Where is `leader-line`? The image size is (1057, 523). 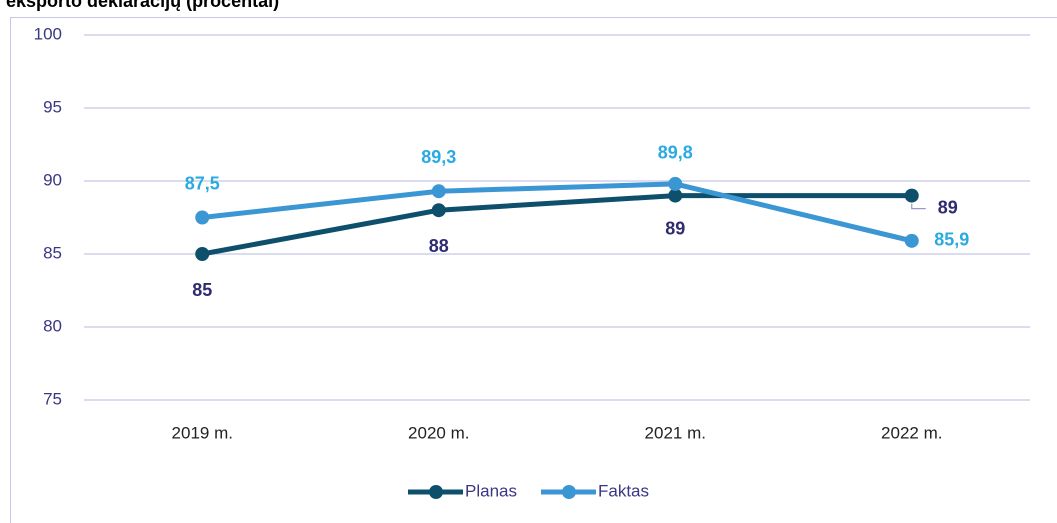
leader-line is located at coordinates (918, 206).